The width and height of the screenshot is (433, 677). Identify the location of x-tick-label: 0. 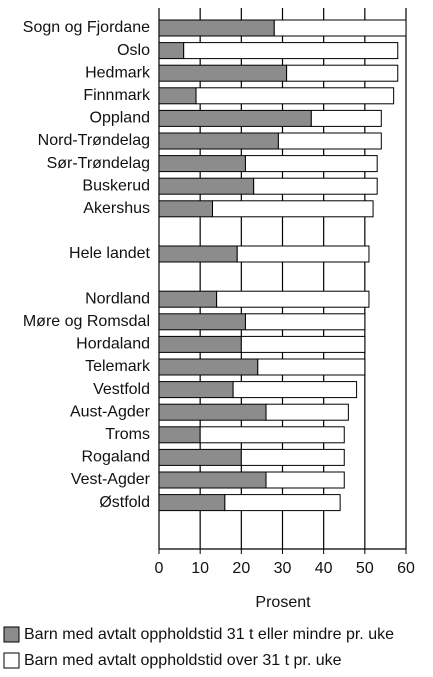
(159, 568).